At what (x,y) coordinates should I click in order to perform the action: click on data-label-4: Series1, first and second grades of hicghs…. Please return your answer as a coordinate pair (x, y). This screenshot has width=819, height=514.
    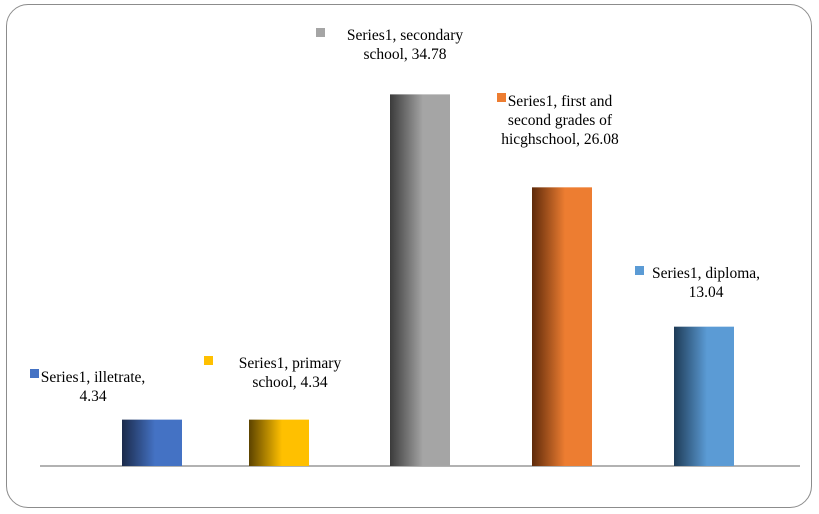
    Looking at the image, I should click on (560, 120).